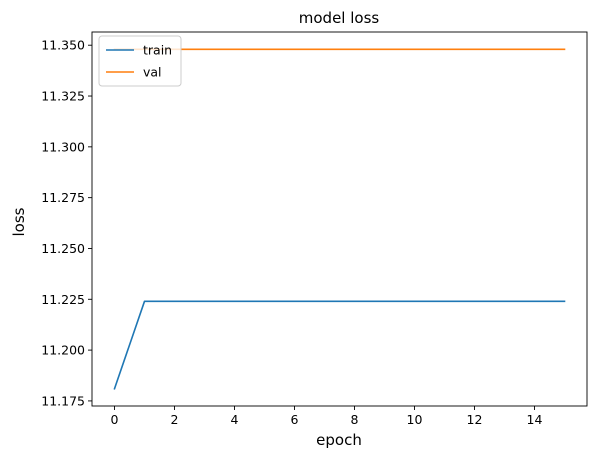 The height and width of the screenshot is (459, 597). I want to click on x-tick-label: 8, so click(355, 419).